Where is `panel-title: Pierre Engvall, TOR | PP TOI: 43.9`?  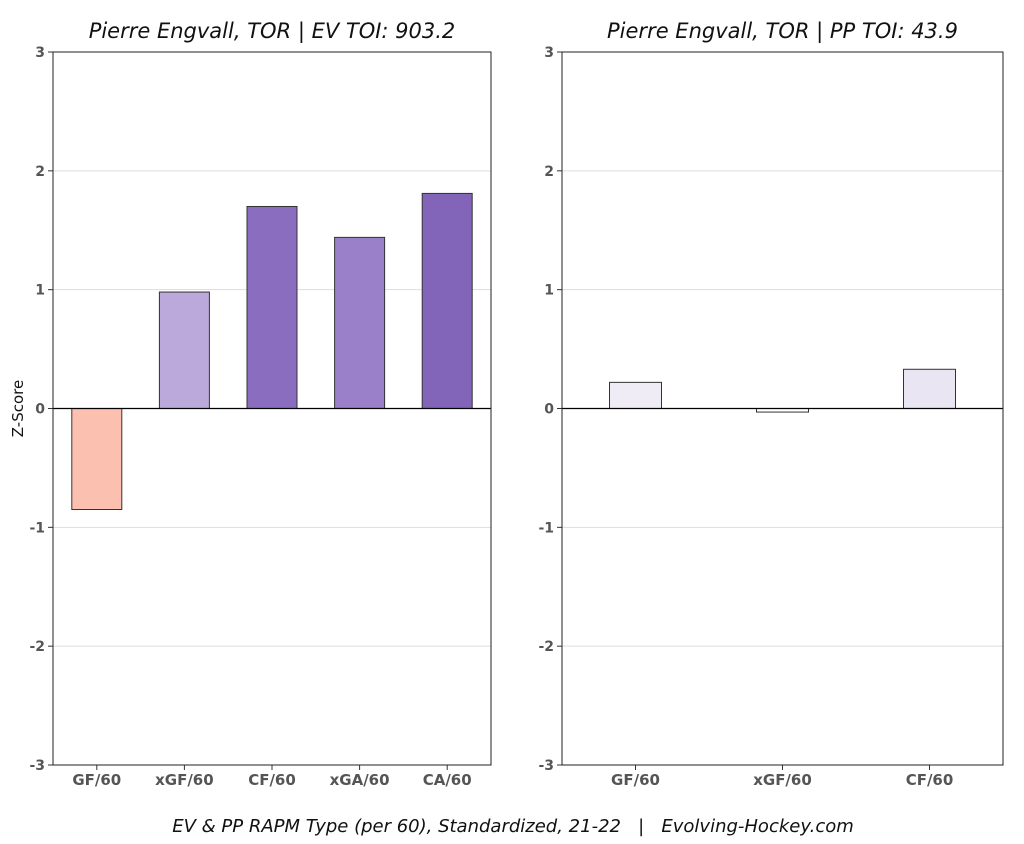 panel-title: Pierre Engvall, TOR | PP TOI: 43.9 is located at coordinates (782, 31).